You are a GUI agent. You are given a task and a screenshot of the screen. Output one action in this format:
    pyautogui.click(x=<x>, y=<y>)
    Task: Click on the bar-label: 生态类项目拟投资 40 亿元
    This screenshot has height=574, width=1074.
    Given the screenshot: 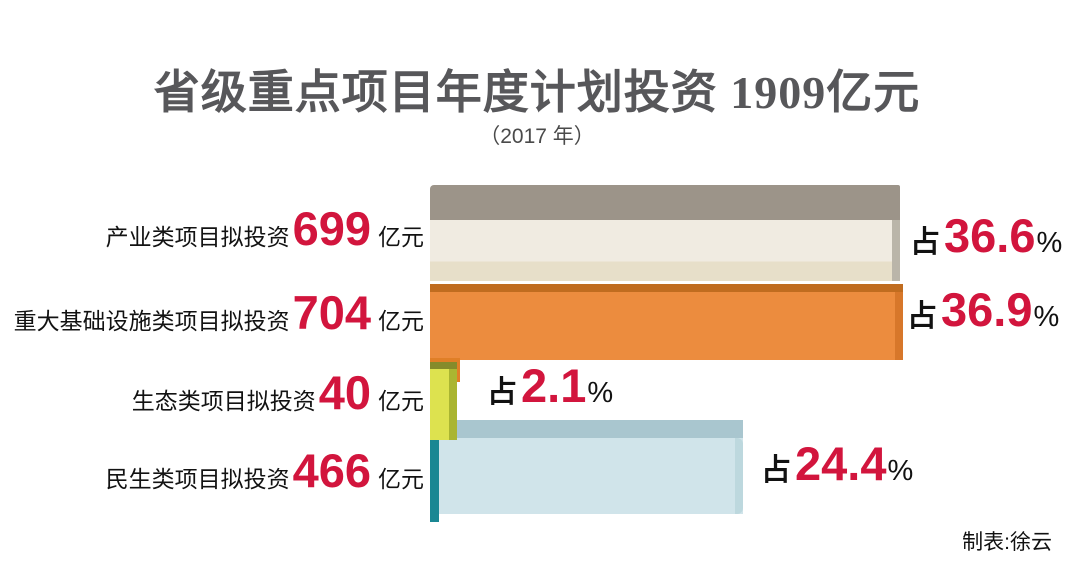 What is the action you would take?
    pyautogui.click(x=212, y=392)
    